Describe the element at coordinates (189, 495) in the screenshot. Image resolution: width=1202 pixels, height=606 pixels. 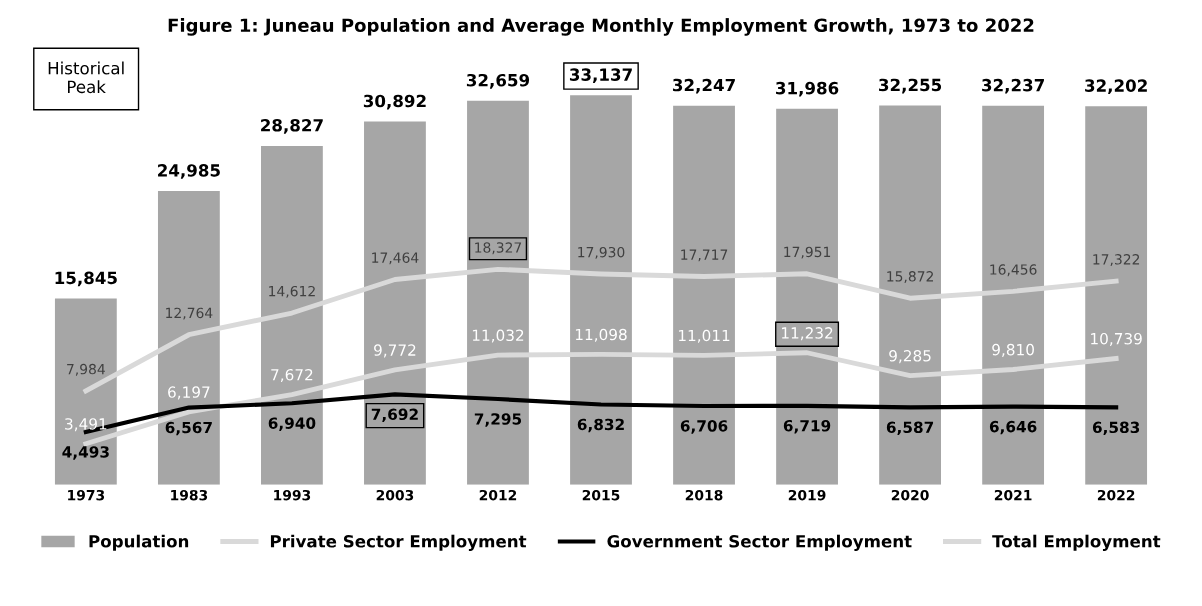
I see `x-tick-label: 1983` at that location.